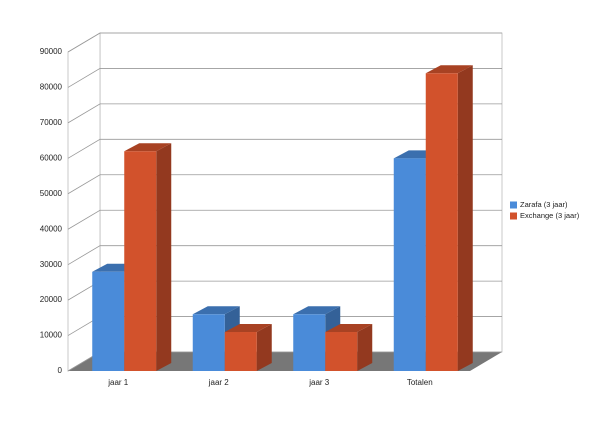 This screenshot has width=600, height=430. I want to click on y-tick-label: 30000, so click(51, 264).